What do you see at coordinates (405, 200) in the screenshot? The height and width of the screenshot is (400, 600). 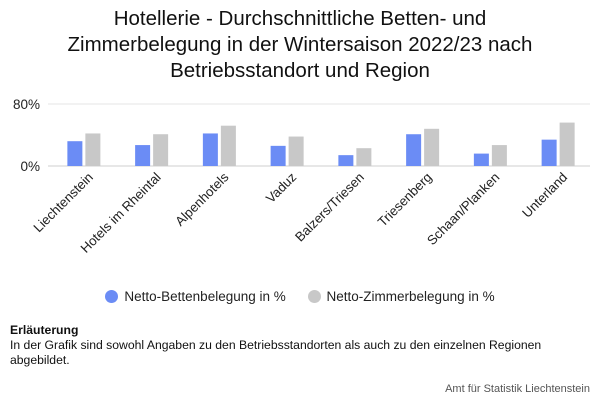 I see `x-tick-label: Triesenberg` at bounding box center [405, 200].